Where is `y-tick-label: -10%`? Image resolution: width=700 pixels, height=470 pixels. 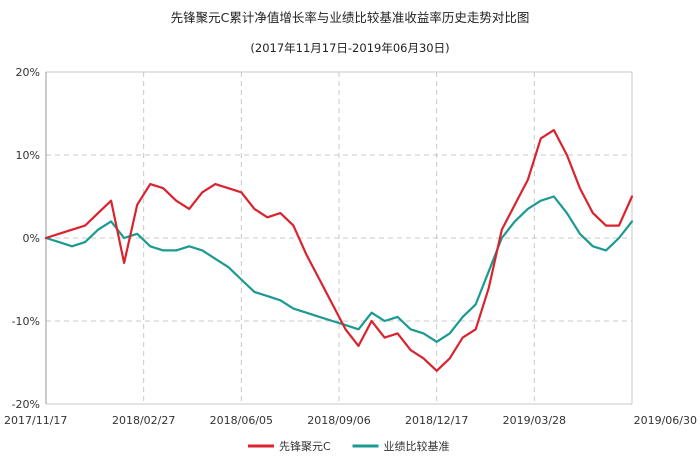 y-tick-label: -10% is located at coordinates (26, 321).